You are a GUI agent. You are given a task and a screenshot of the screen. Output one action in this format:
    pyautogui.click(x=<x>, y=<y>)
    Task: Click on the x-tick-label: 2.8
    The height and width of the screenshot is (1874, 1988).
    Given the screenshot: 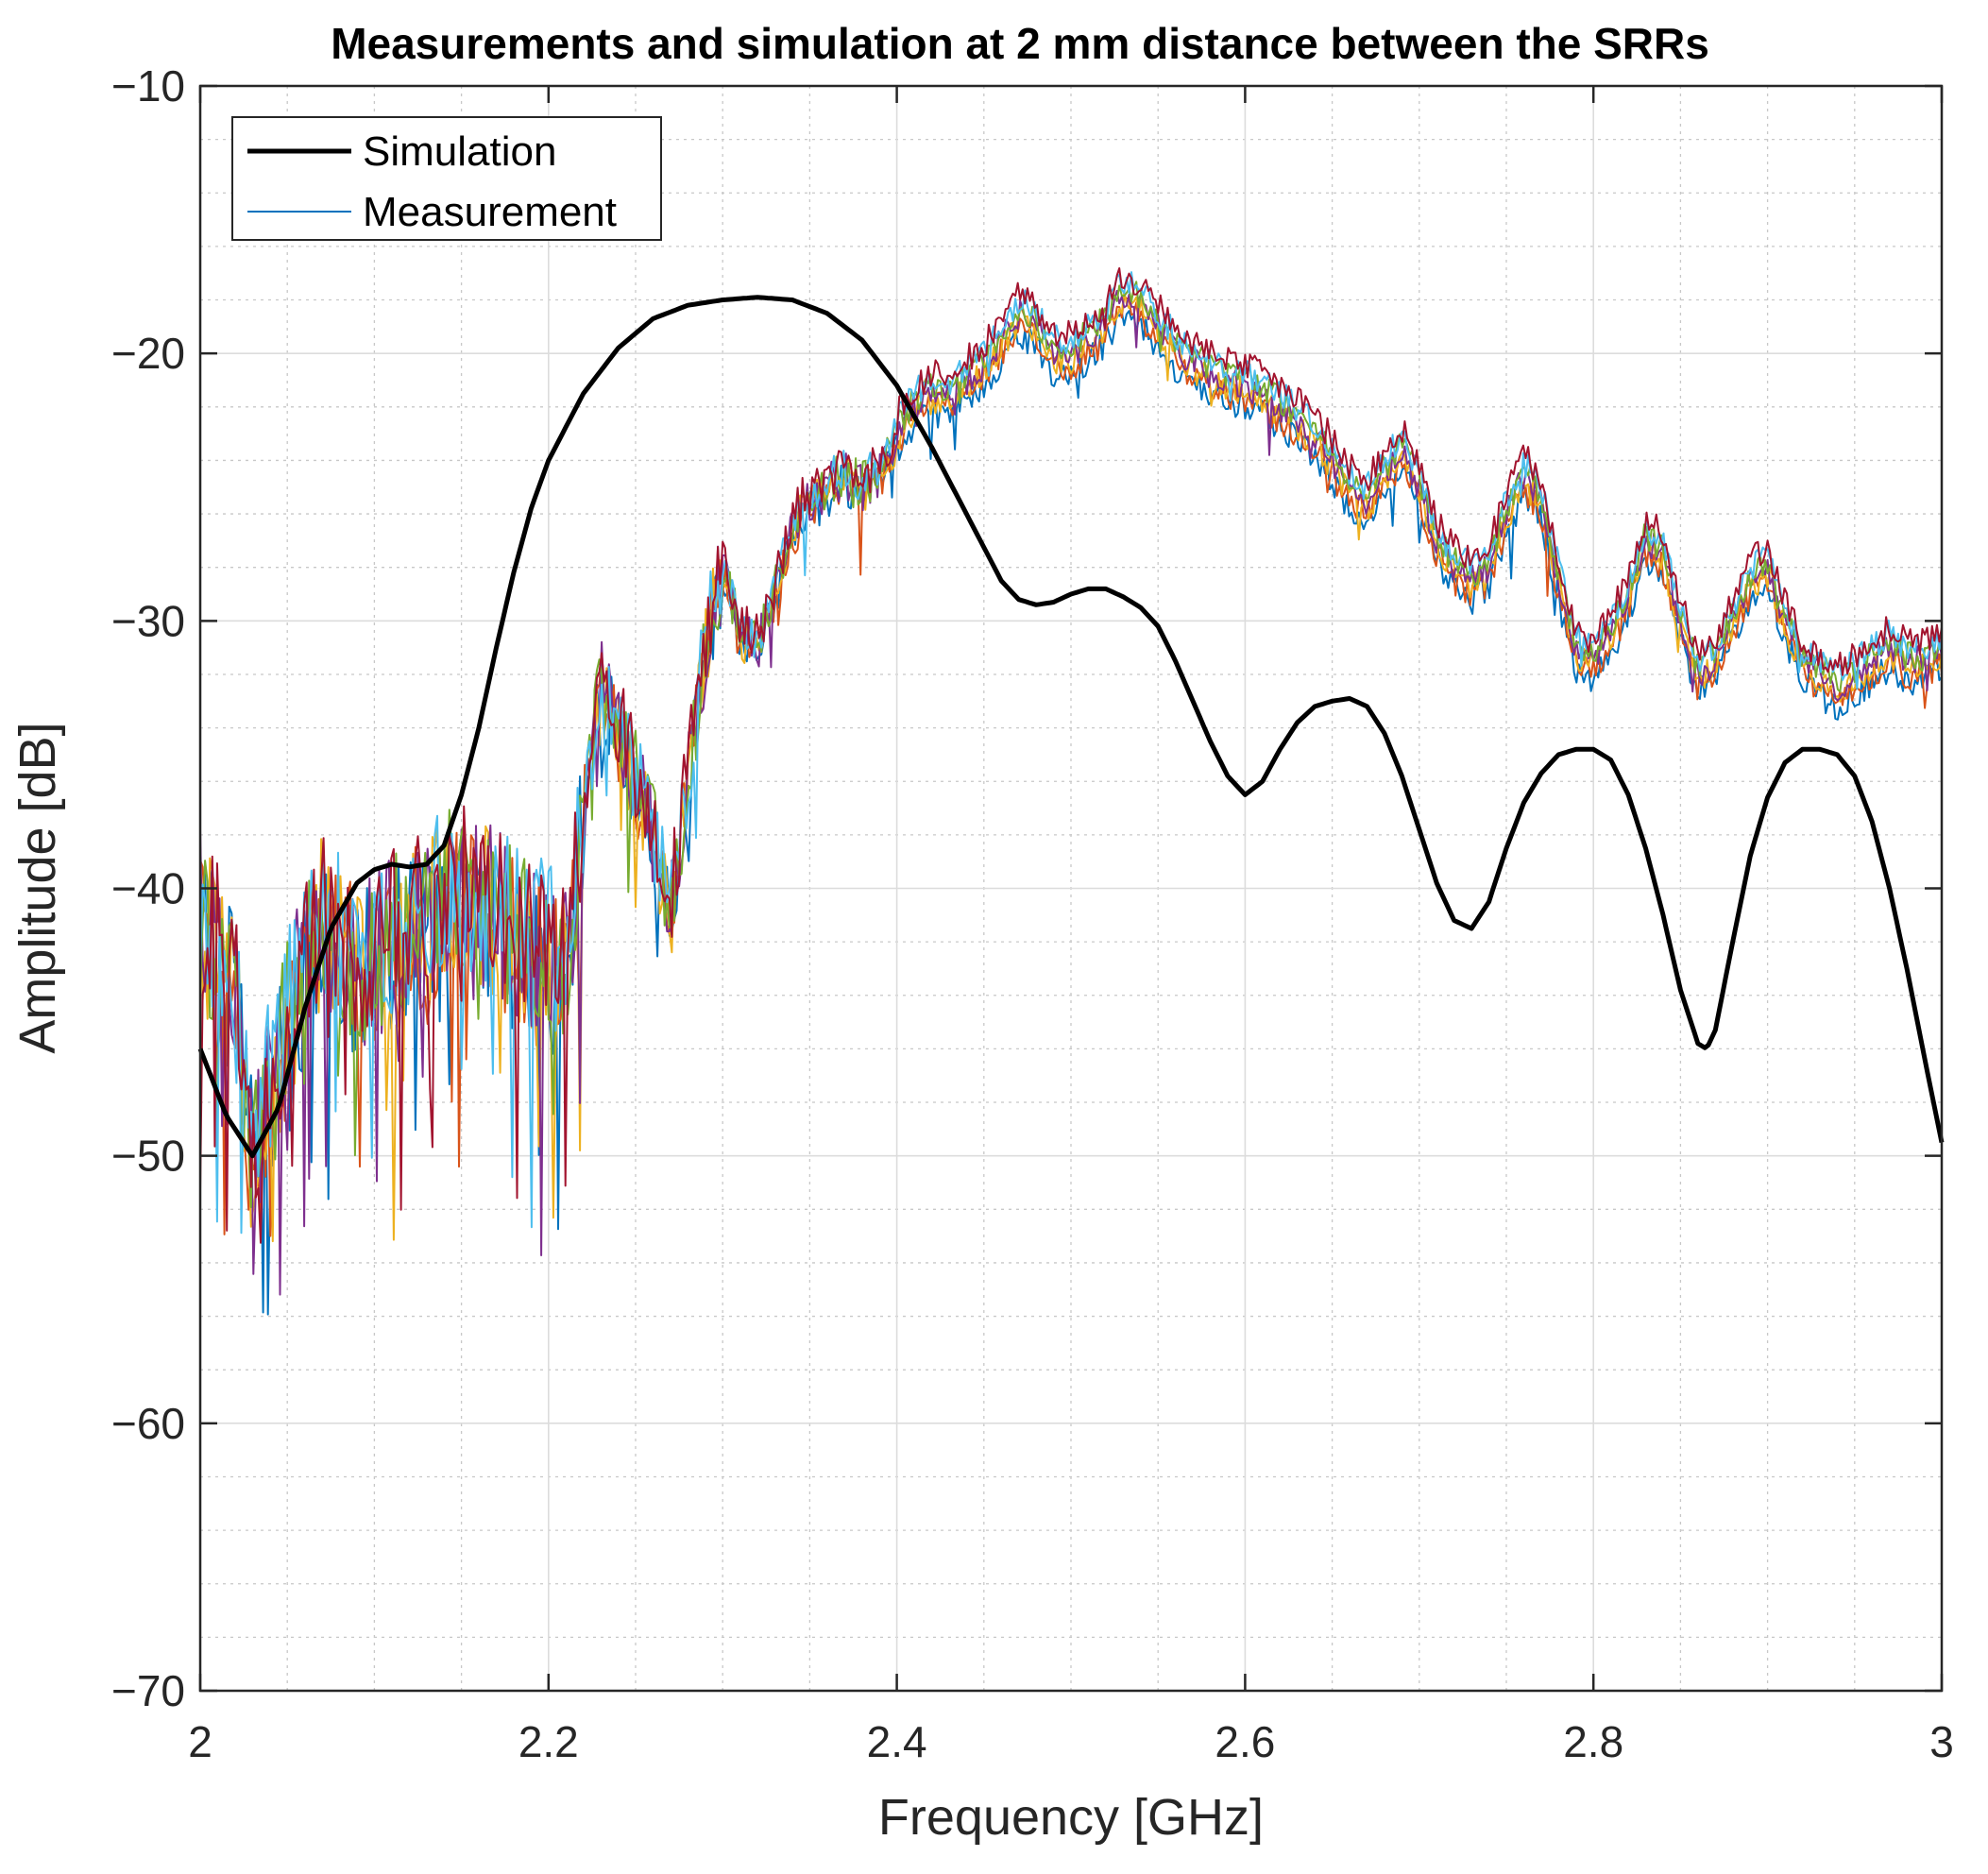 What is the action you would take?
    pyautogui.click(x=1593, y=1741)
    